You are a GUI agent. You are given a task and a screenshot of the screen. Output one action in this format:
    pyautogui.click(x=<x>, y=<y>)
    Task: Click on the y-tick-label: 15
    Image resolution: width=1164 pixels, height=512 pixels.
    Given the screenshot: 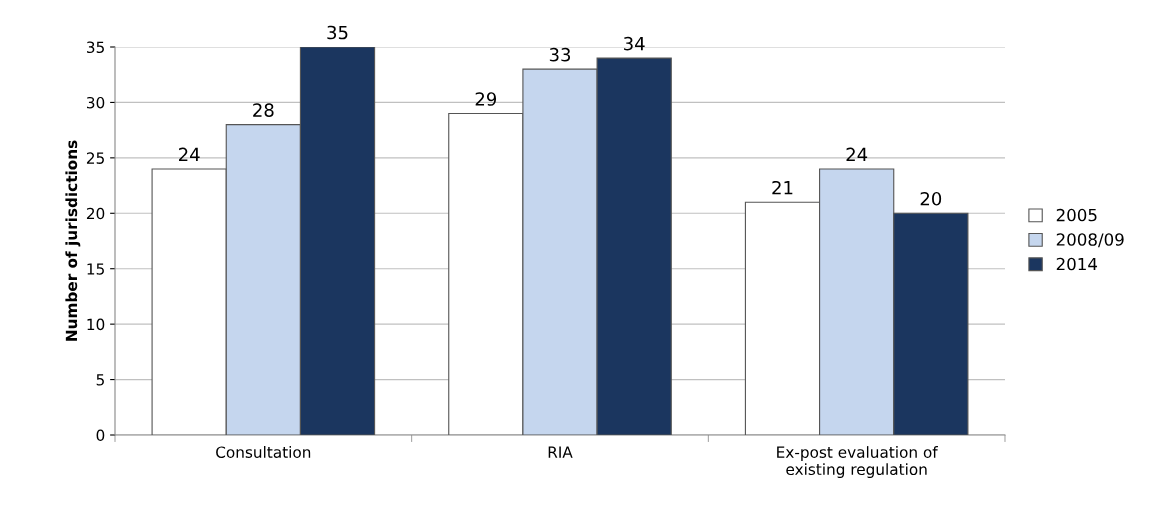 What is the action you would take?
    pyautogui.click(x=95, y=269)
    